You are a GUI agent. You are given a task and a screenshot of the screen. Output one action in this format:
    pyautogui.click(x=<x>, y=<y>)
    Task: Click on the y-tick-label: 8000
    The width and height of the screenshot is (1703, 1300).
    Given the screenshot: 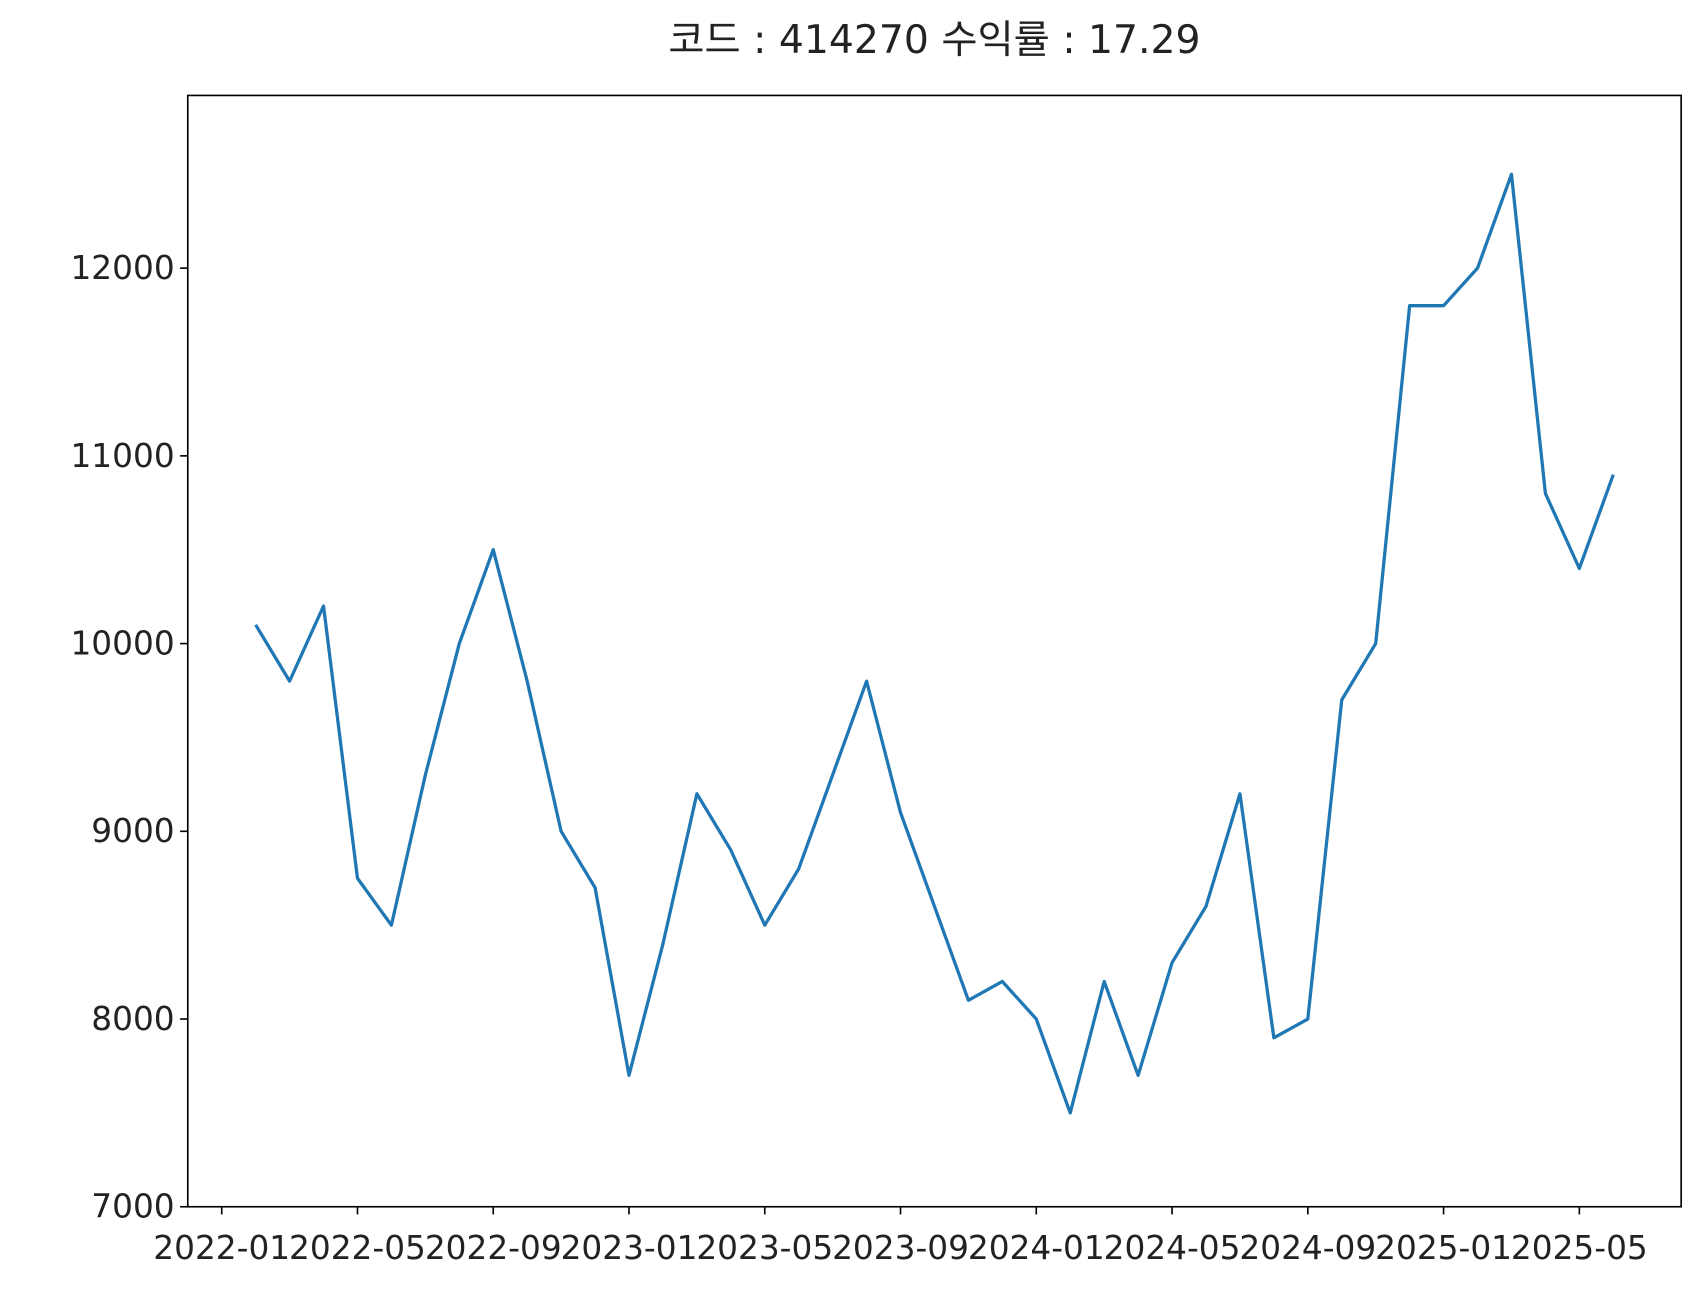 What is the action you would take?
    pyautogui.click(x=132, y=1019)
    